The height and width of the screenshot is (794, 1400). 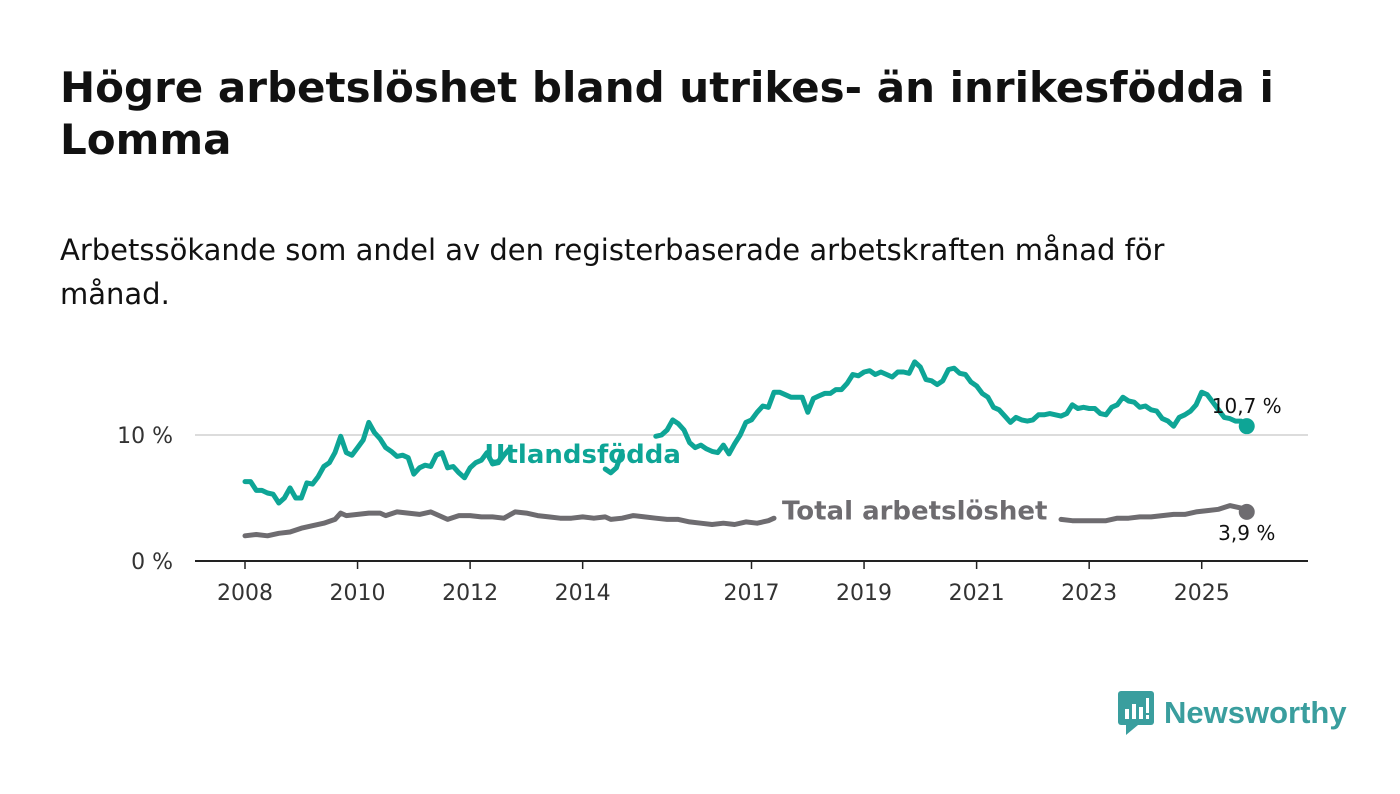 I want to click on x-tick-label: 2025, so click(x=1202, y=593).